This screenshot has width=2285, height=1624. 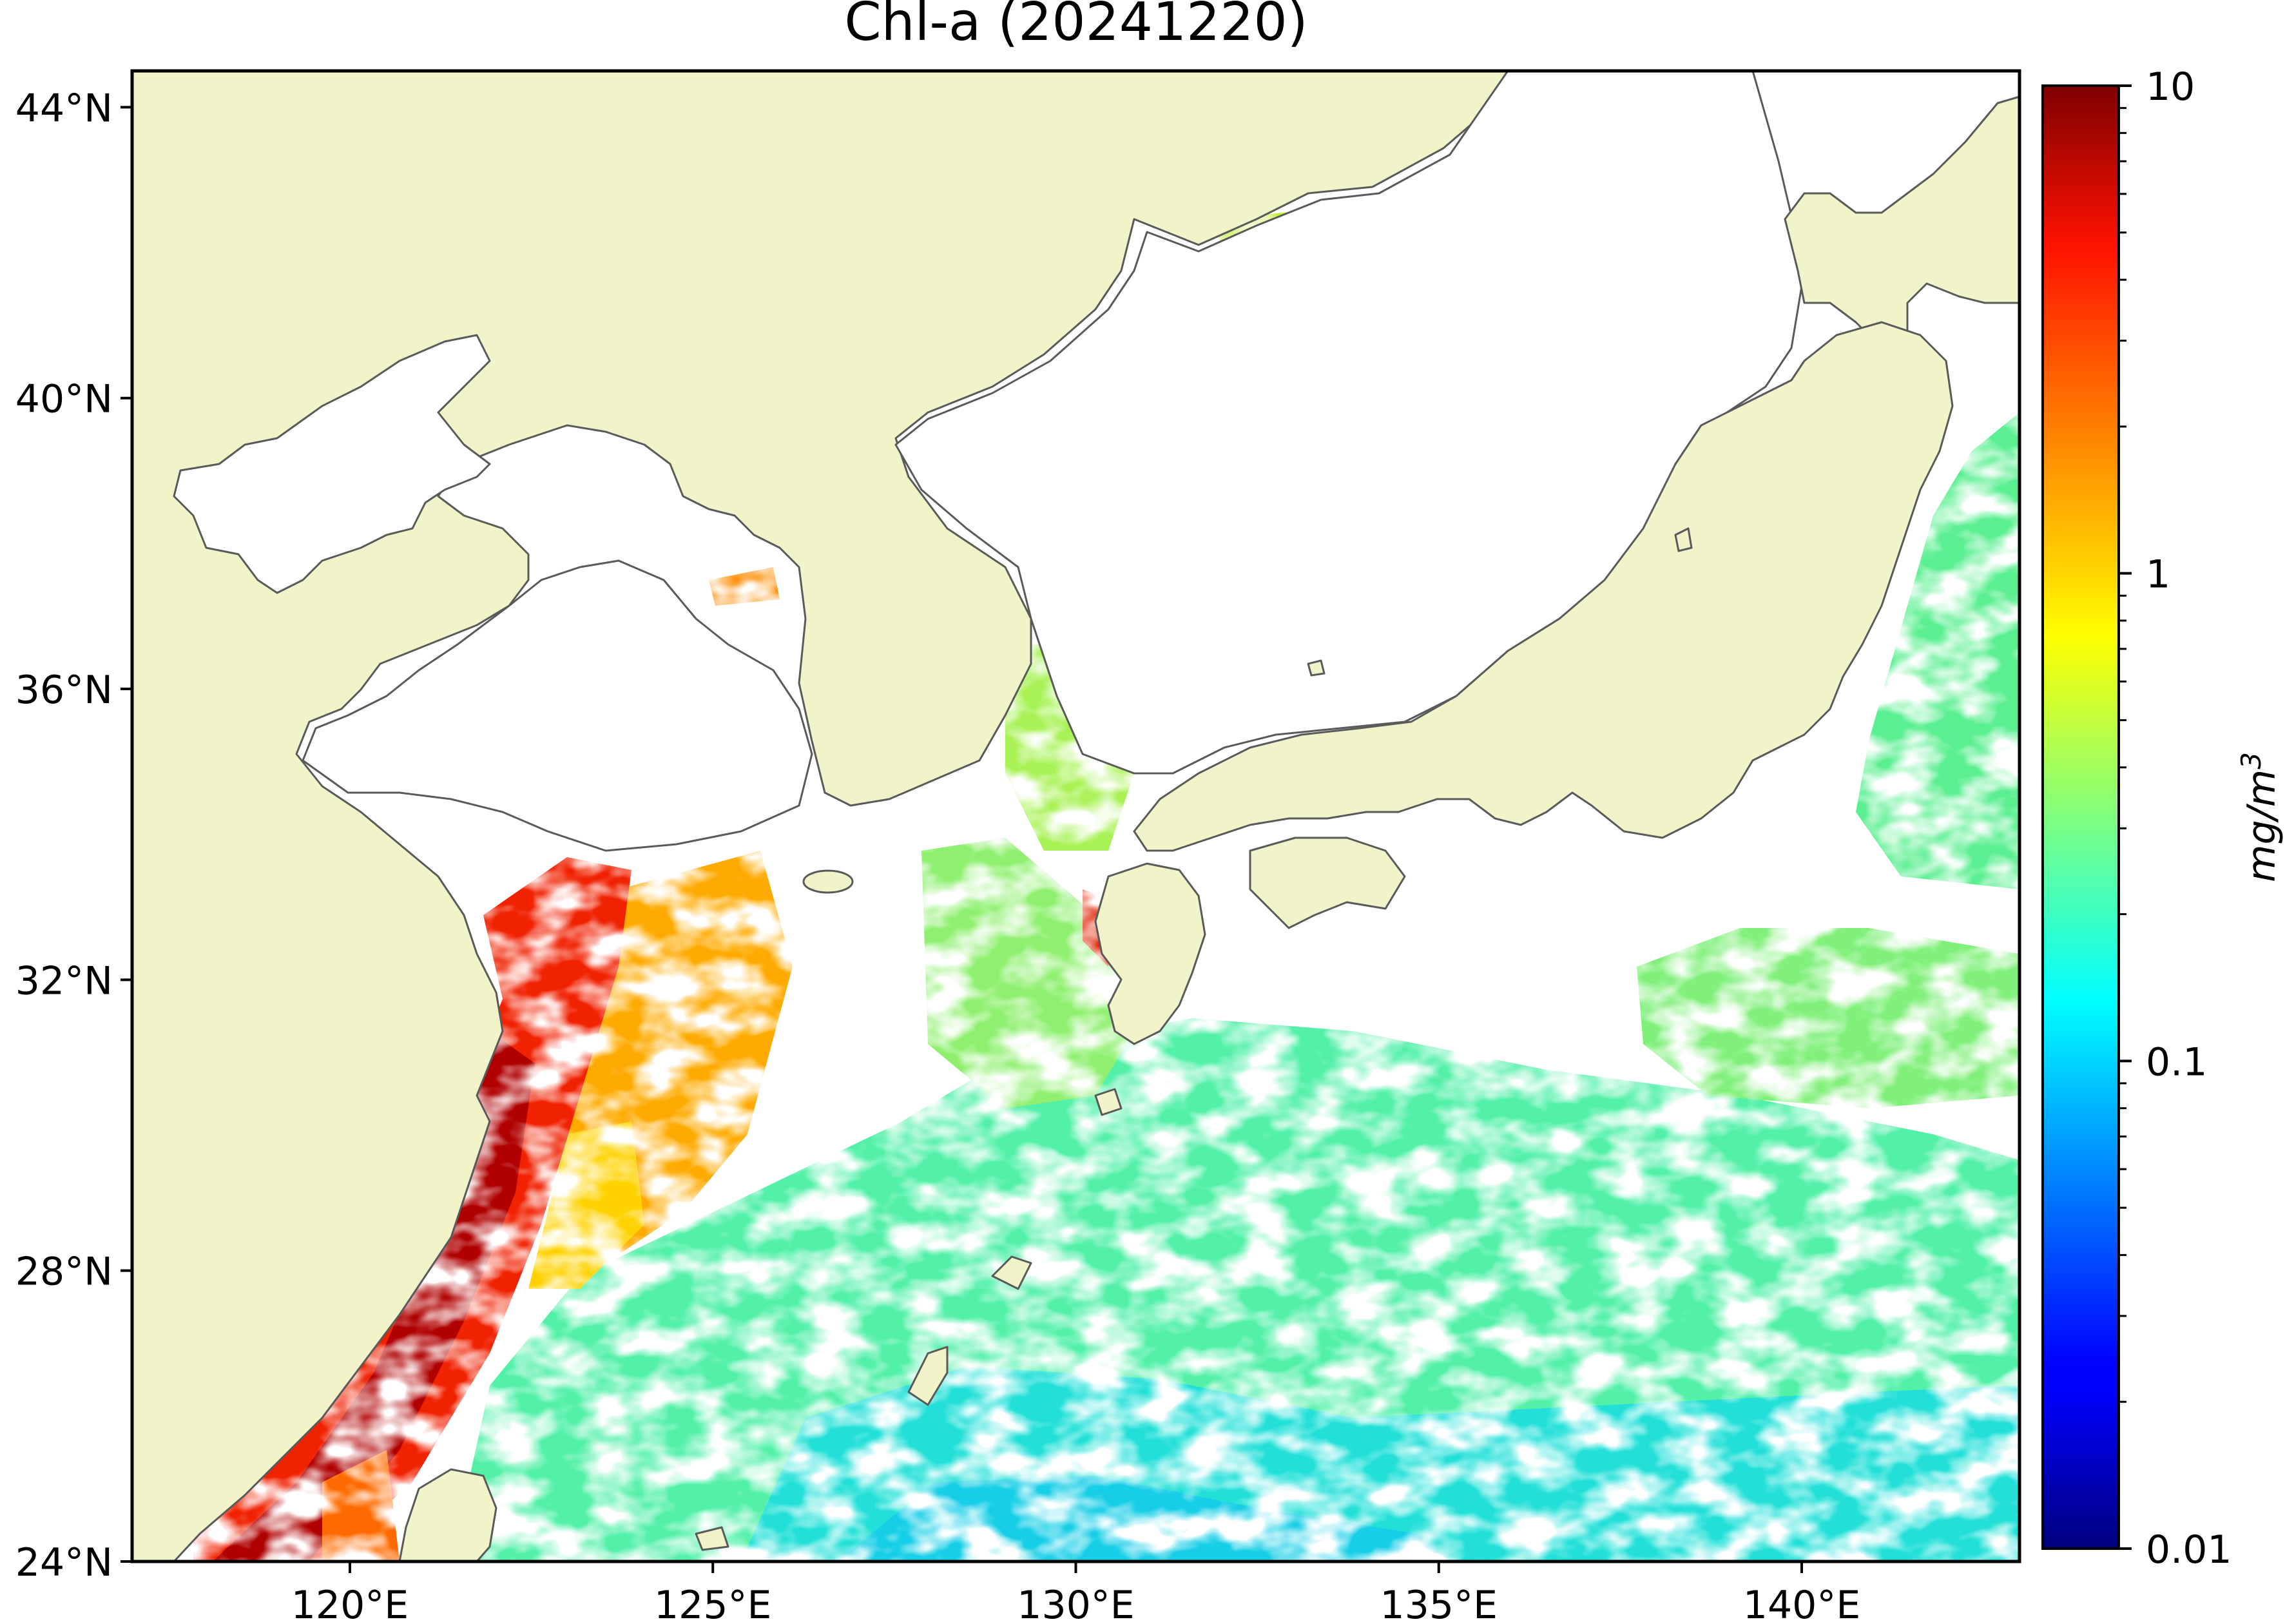 What do you see at coordinates (828, 882) in the screenshot?
I see `land-jeju` at bounding box center [828, 882].